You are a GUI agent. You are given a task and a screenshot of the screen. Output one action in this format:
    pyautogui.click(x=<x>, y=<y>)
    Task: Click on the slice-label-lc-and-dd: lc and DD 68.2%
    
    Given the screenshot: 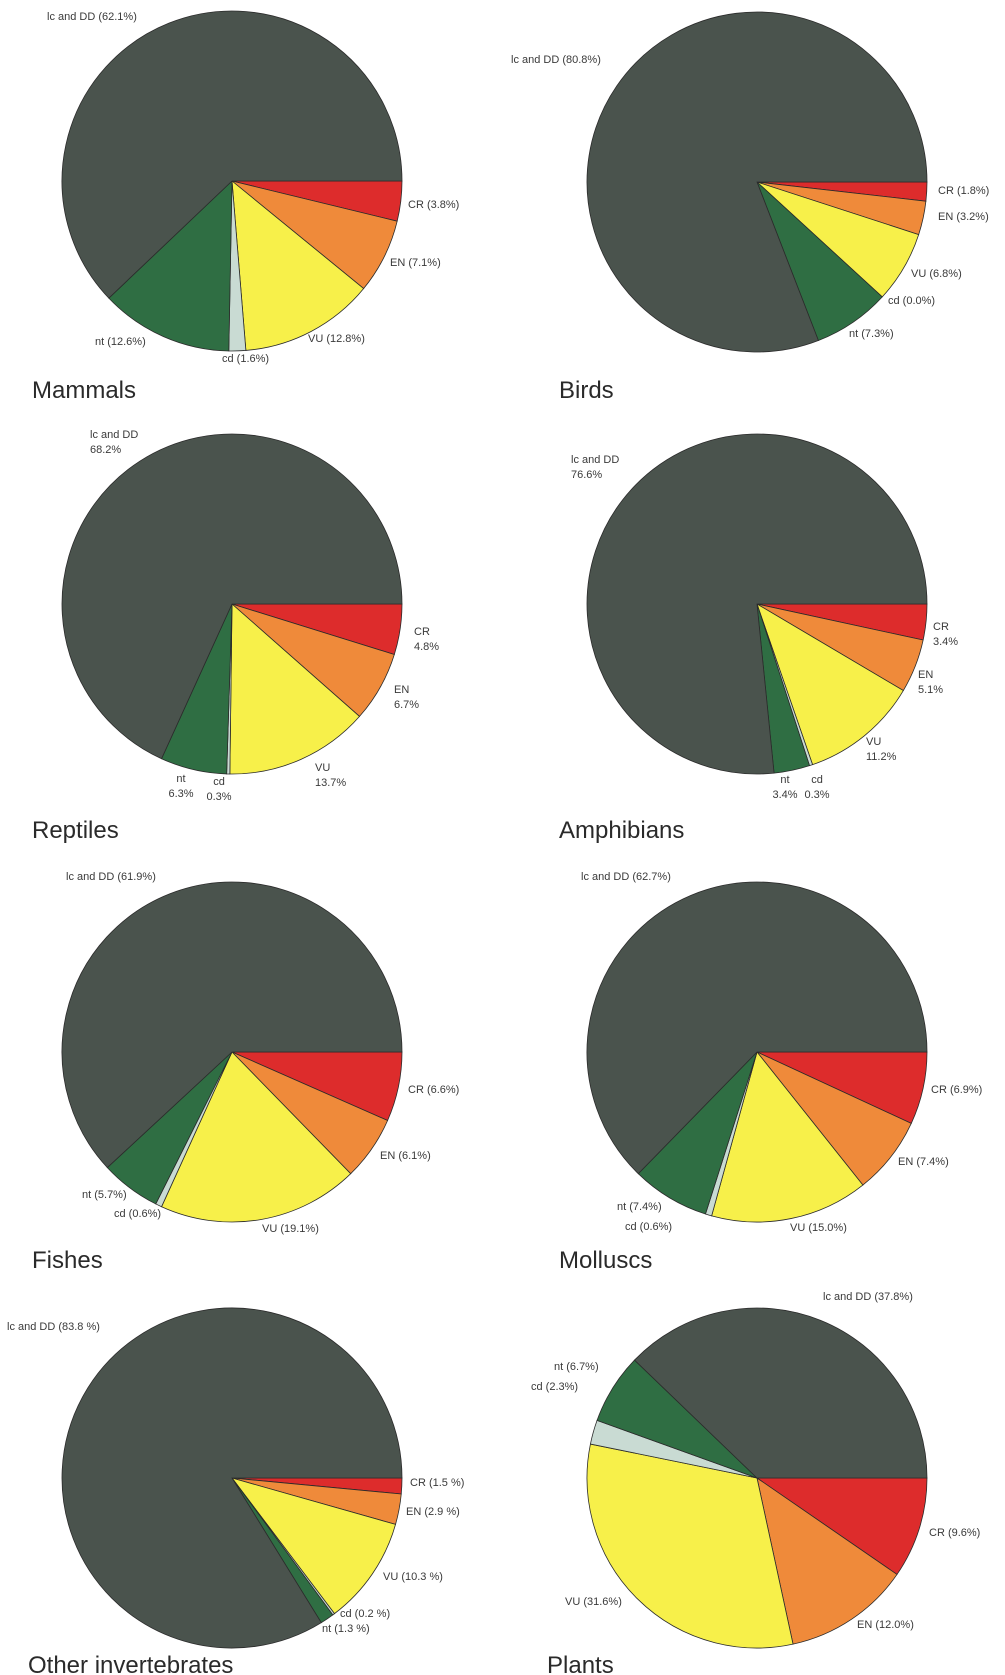 What is the action you would take?
    pyautogui.click(x=114, y=442)
    